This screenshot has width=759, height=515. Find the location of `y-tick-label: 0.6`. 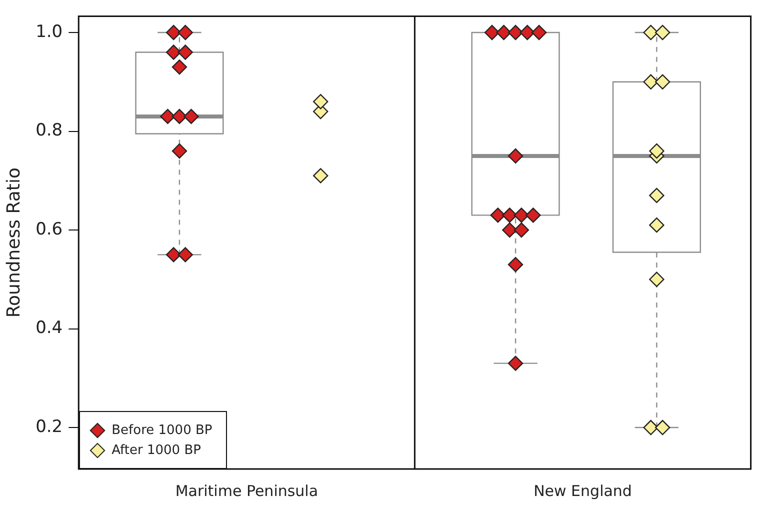

y-tick-label: 0.6 is located at coordinates (49, 229).